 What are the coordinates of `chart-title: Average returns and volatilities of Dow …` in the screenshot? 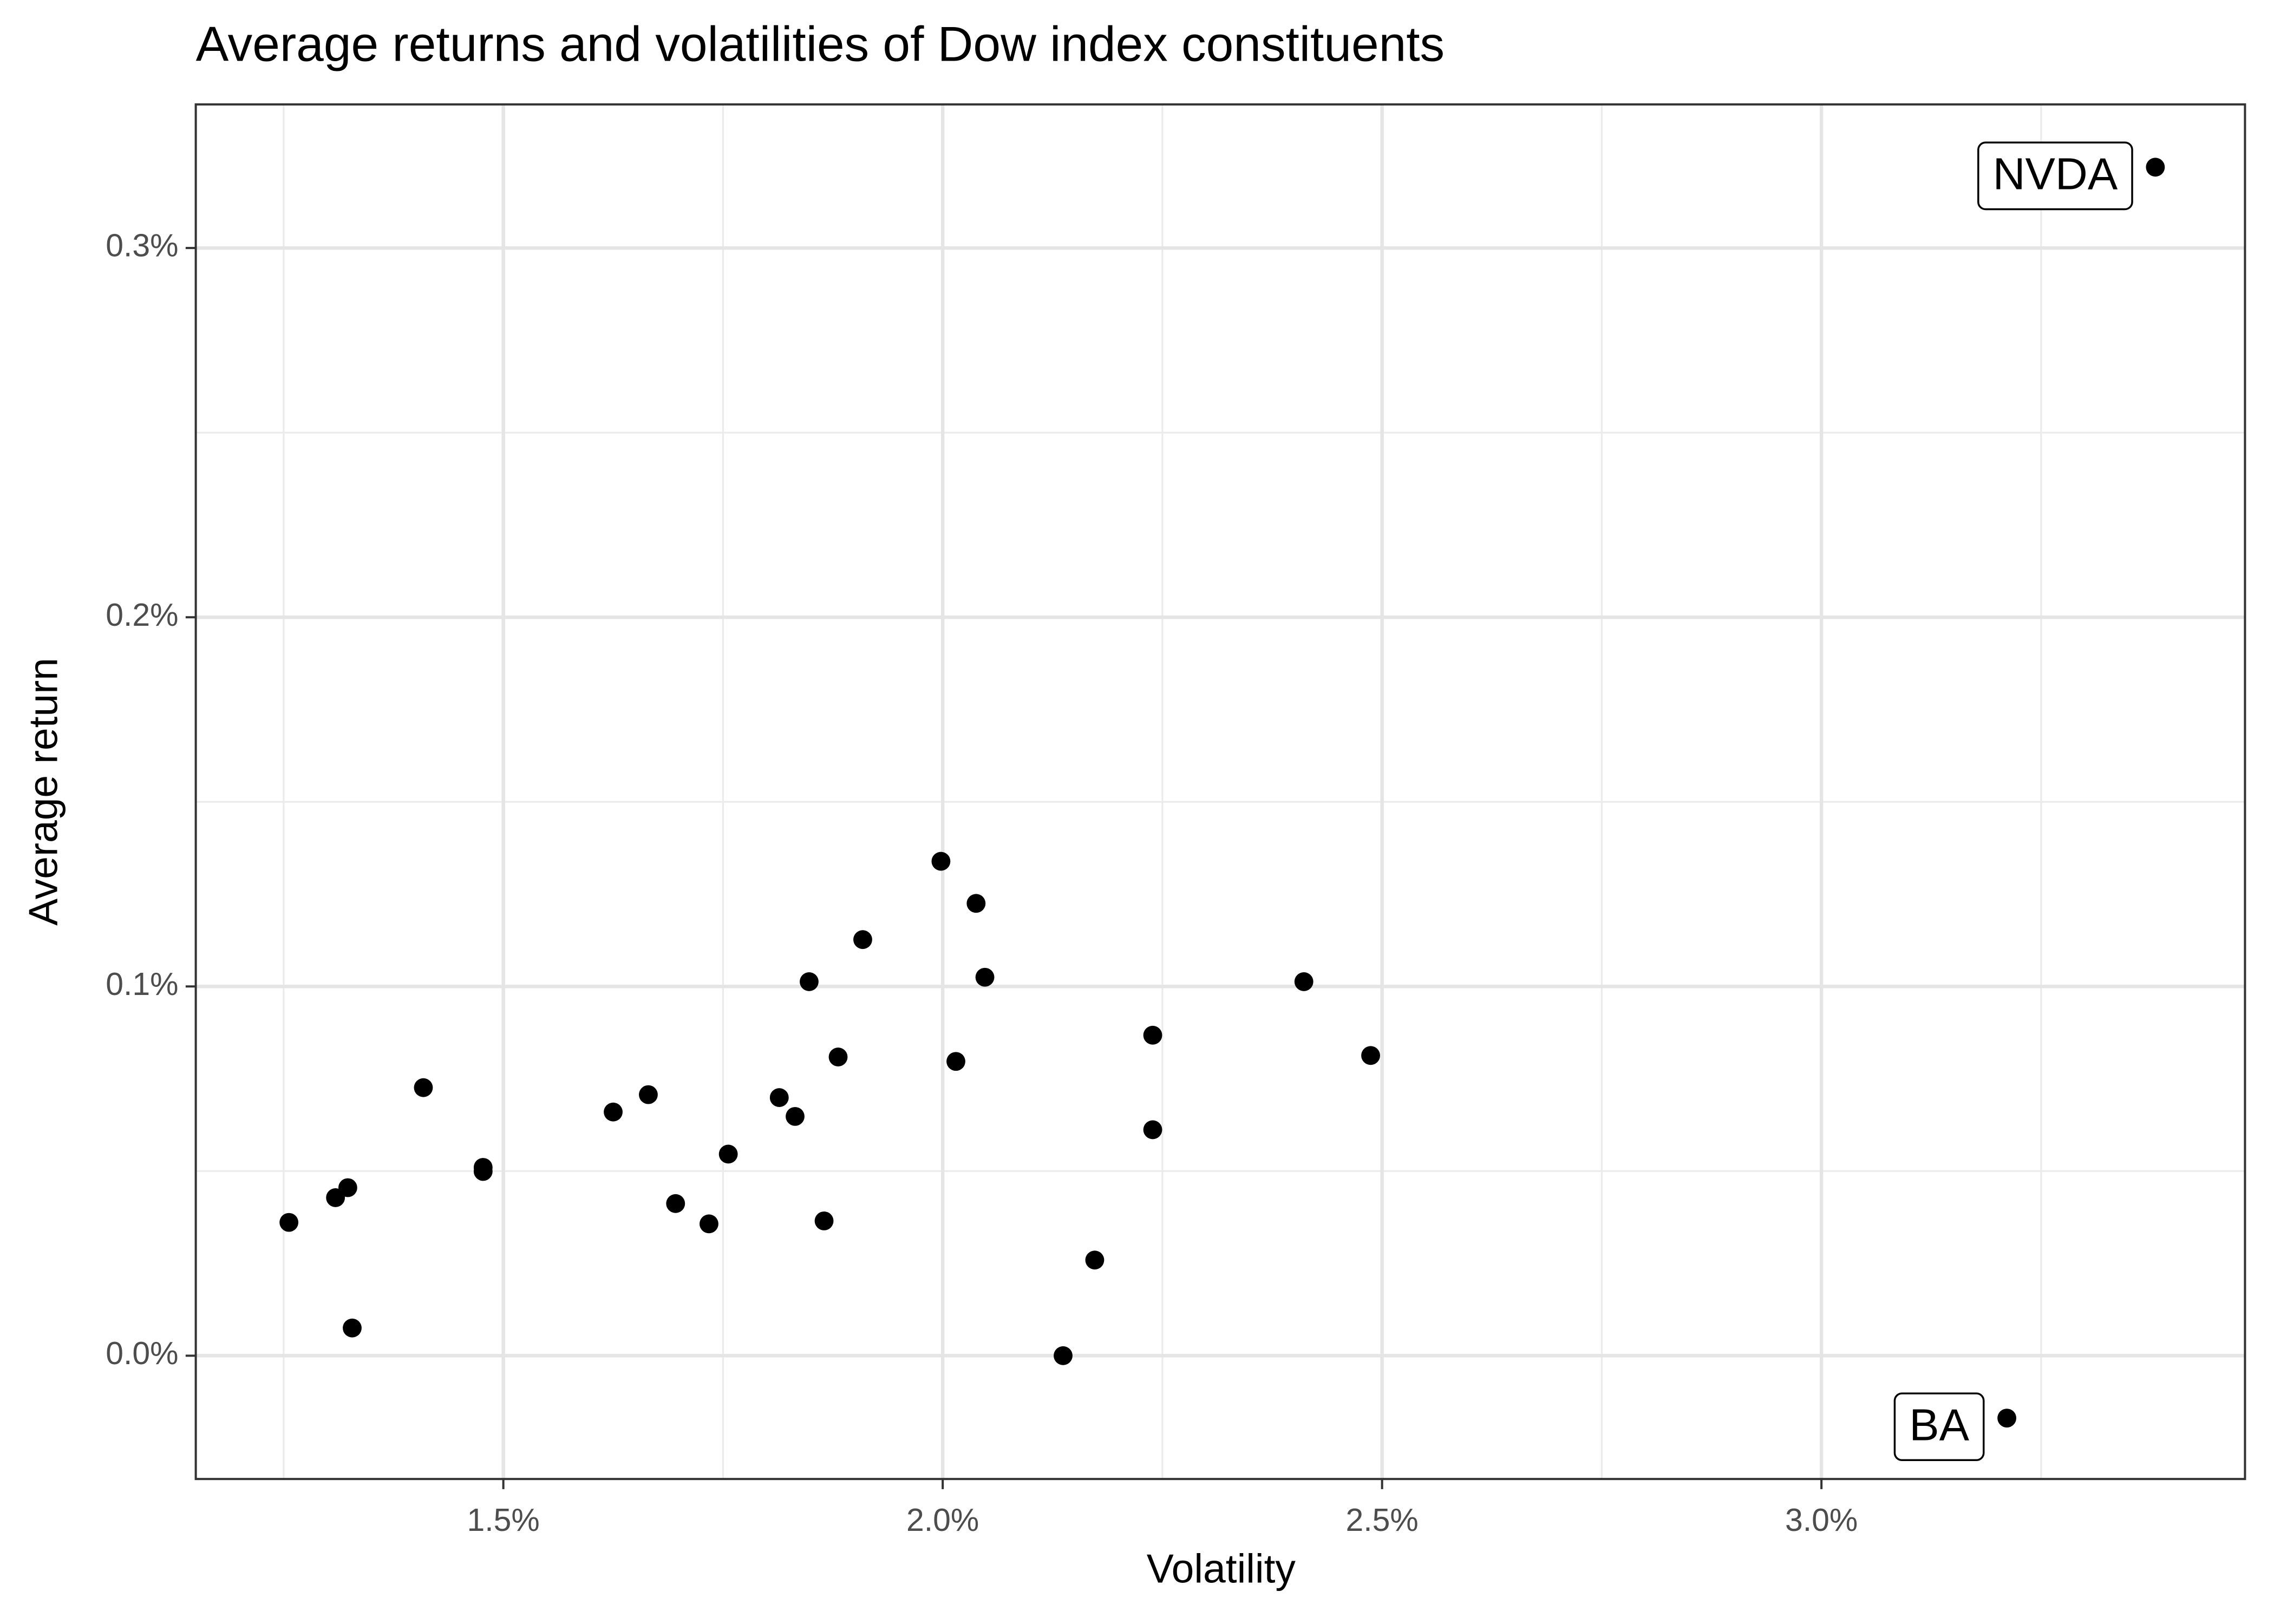 It's located at (821, 44).